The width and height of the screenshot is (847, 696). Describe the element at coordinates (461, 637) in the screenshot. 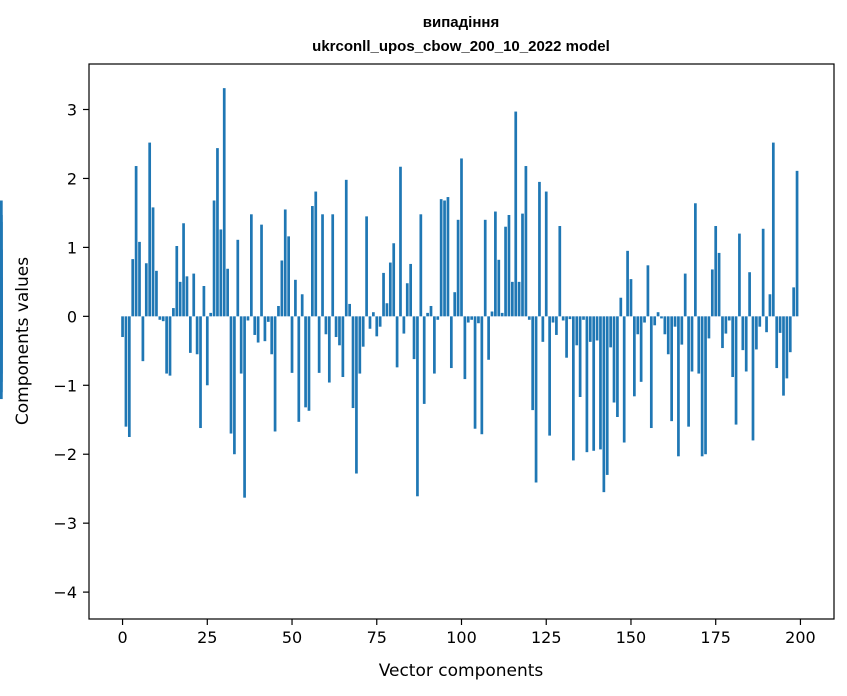

I see `x-tick-label: 100` at that location.